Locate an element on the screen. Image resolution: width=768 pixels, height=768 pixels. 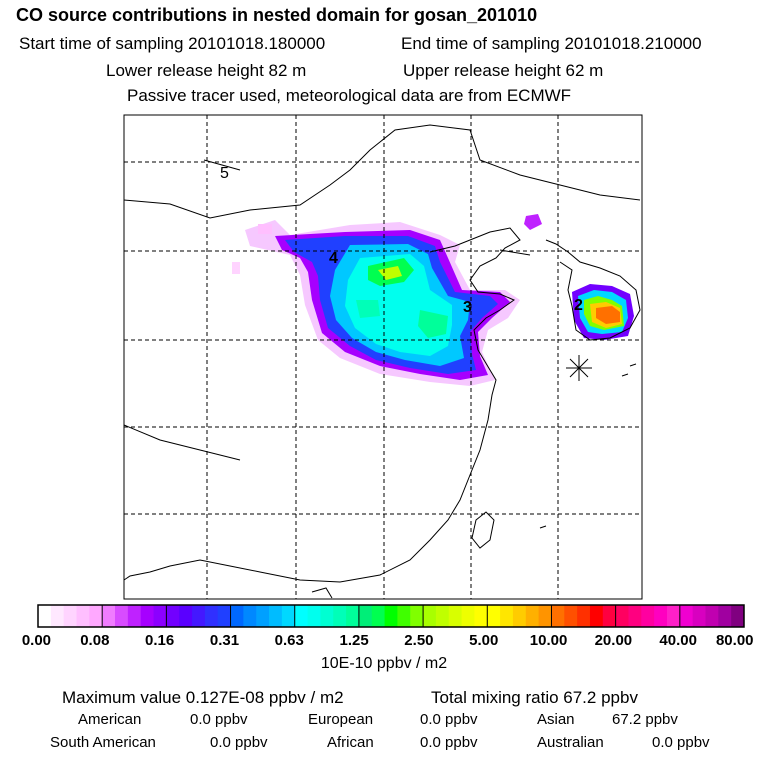
colorbar-tick-label: 20.00 is located at coordinates (613, 640).